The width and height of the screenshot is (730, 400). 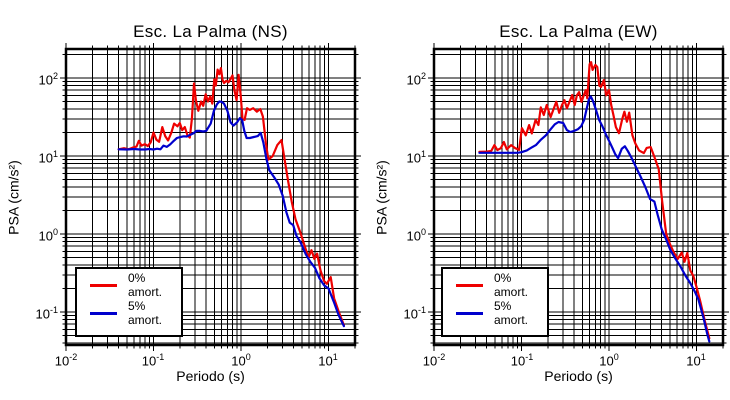 What do you see at coordinates (210, 376) in the screenshot?
I see `ns-x-axis-label: Periodo (s)` at bounding box center [210, 376].